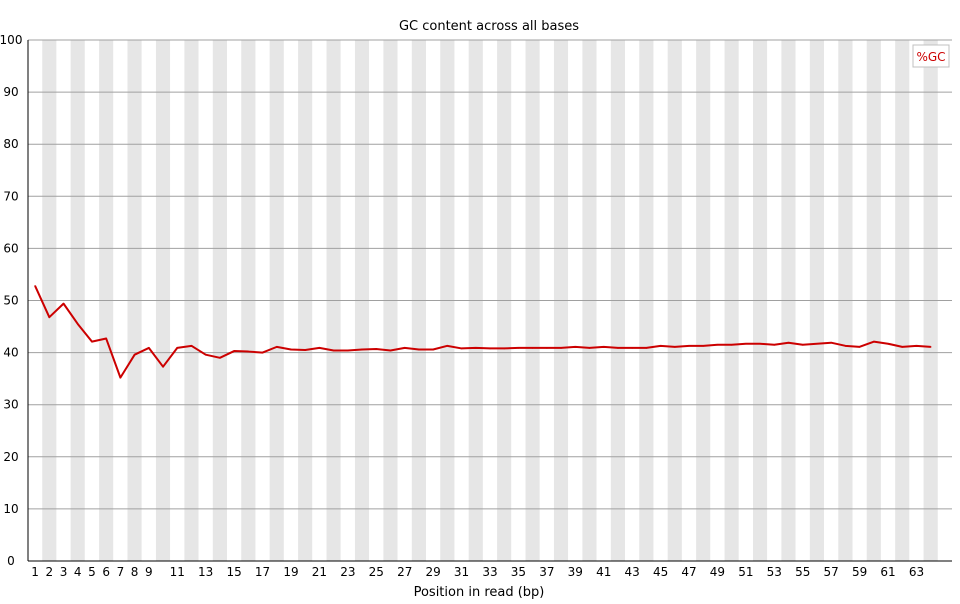 Image resolution: width=960 pixels, height=604 pixels. What do you see at coordinates (489, 26) in the screenshot?
I see `chart-title: GC content across all bases` at bounding box center [489, 26].